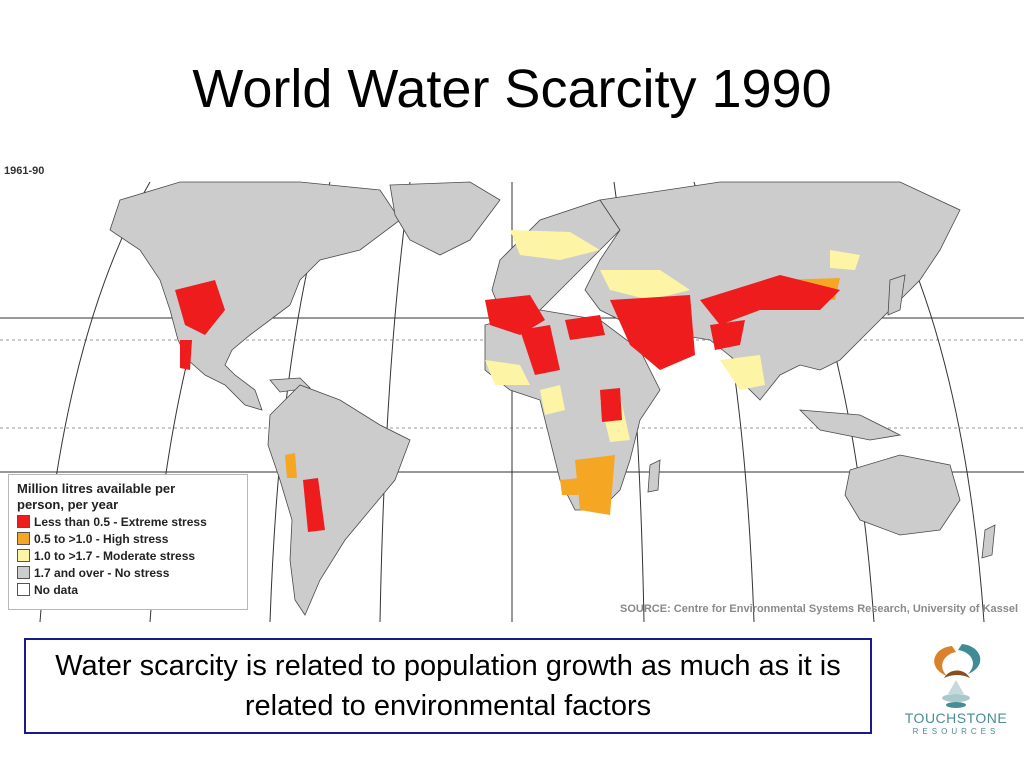 The width and height of the screenshot is (1024, 768). I want to click on madagascar, so click(654, 476).